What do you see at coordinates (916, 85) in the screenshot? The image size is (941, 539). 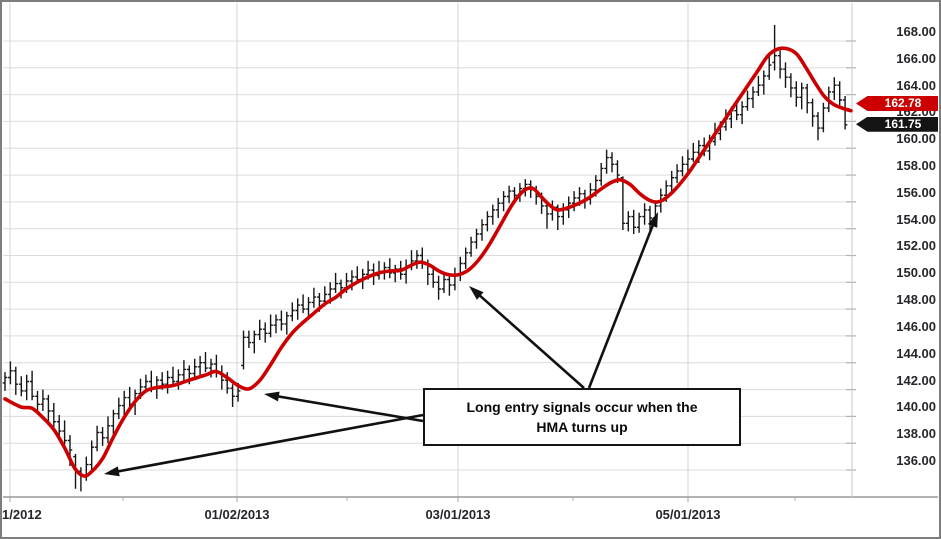 I see `y-axis-label: 164.00` at bounding box center [916, 85].